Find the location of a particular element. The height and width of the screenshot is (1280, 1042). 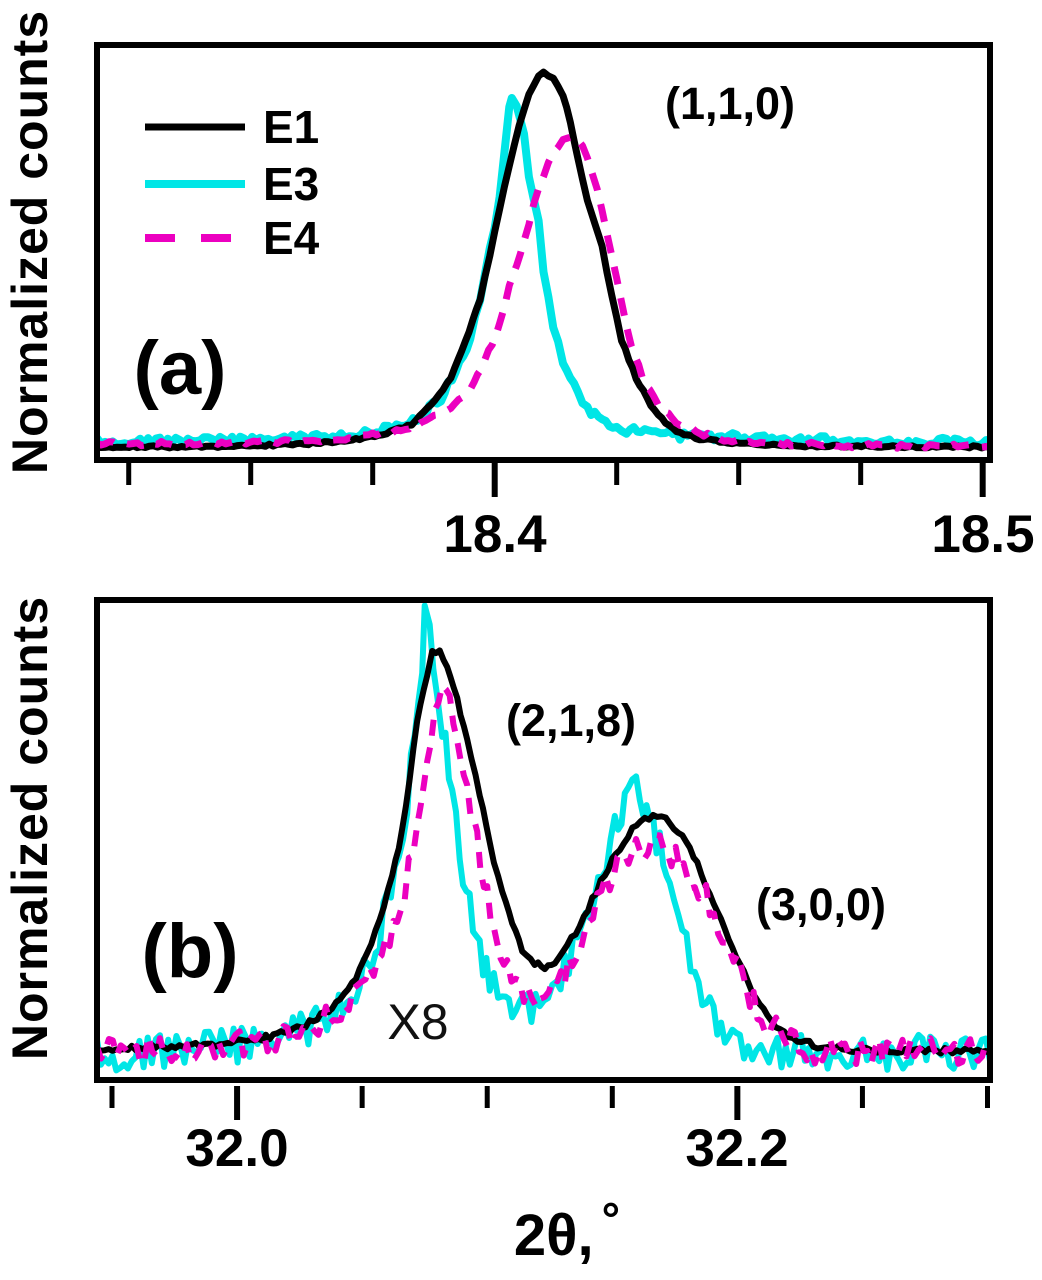

peak-annotation-218: (2,1,8) is located at coordinates (571, 720).